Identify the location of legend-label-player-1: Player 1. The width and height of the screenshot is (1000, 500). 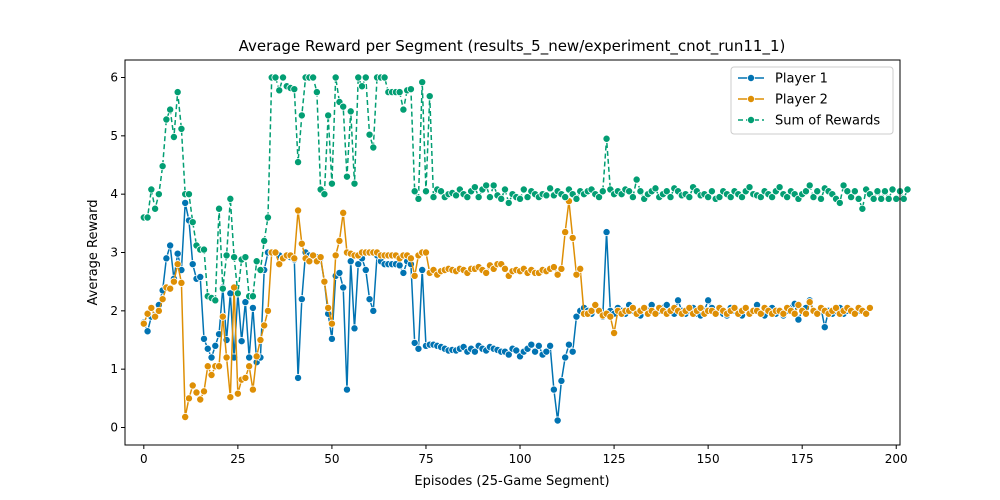
(801, 79).